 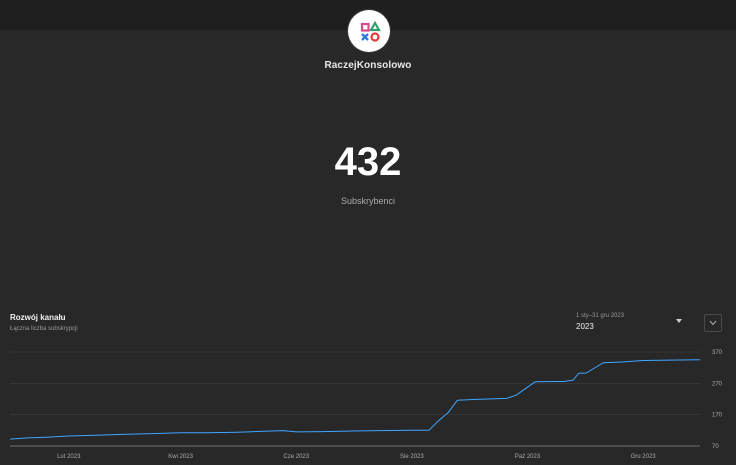 I want to click on x-tick-label: Cze 2023, so click(x=296, y=457).